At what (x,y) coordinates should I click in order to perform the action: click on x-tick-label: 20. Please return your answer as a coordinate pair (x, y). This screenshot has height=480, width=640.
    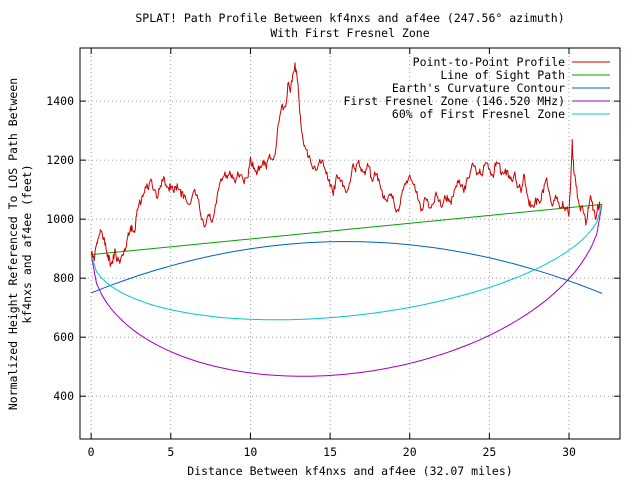
    Looking at the image, I should click on (410, 452).